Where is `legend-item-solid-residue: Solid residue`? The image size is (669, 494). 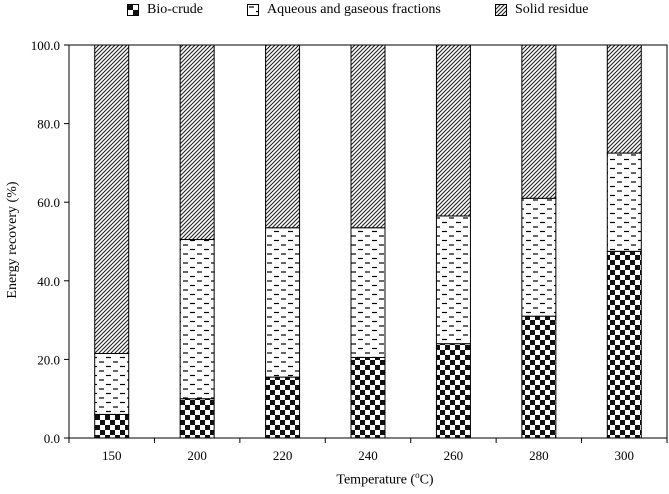 legend-item-solid-residue: Solid residue is located at coordinates (542, 10).